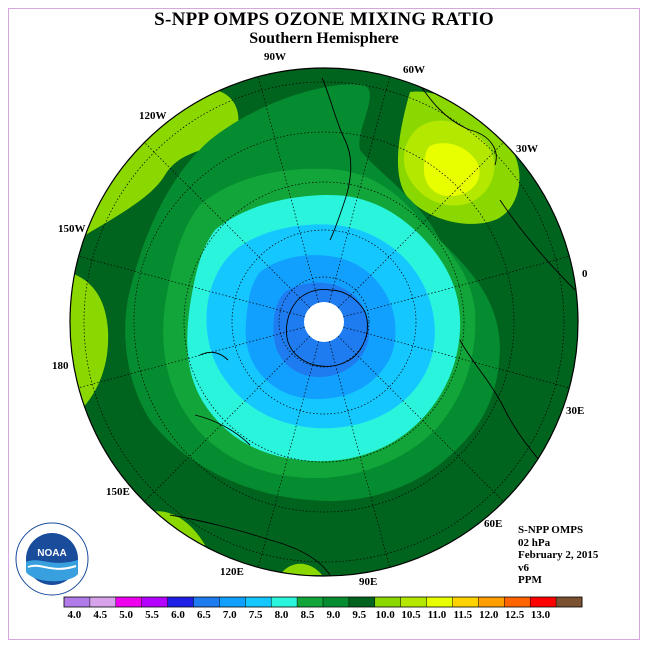 Image resolution: width=648 pixels, height=648 pixels. What do you see at coordinates (118, 492) in the screenshot?
I see `lon-label-150e: 150E` at bounding box center [118, 492].